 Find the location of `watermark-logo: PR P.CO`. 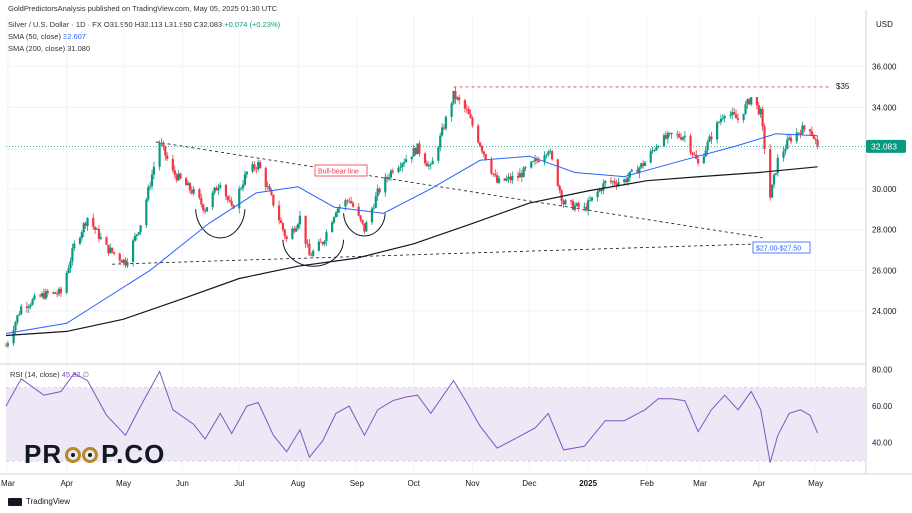

watermark-logo: PR P.CO is located at coordinates (94, 454).